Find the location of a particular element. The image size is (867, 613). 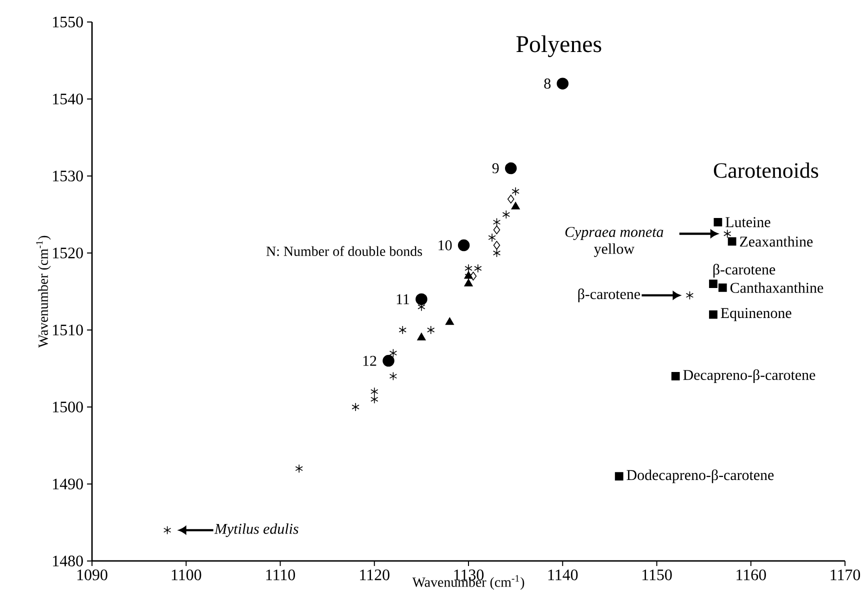

annotation: Luteine is located at coordinates (748, 222).